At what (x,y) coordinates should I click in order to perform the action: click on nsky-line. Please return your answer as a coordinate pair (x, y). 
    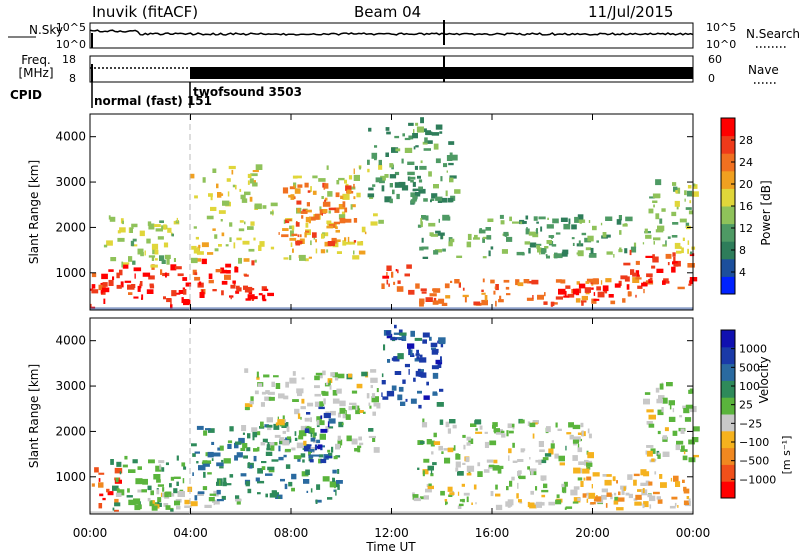
    Looking at the image, I should click on (391, 32).